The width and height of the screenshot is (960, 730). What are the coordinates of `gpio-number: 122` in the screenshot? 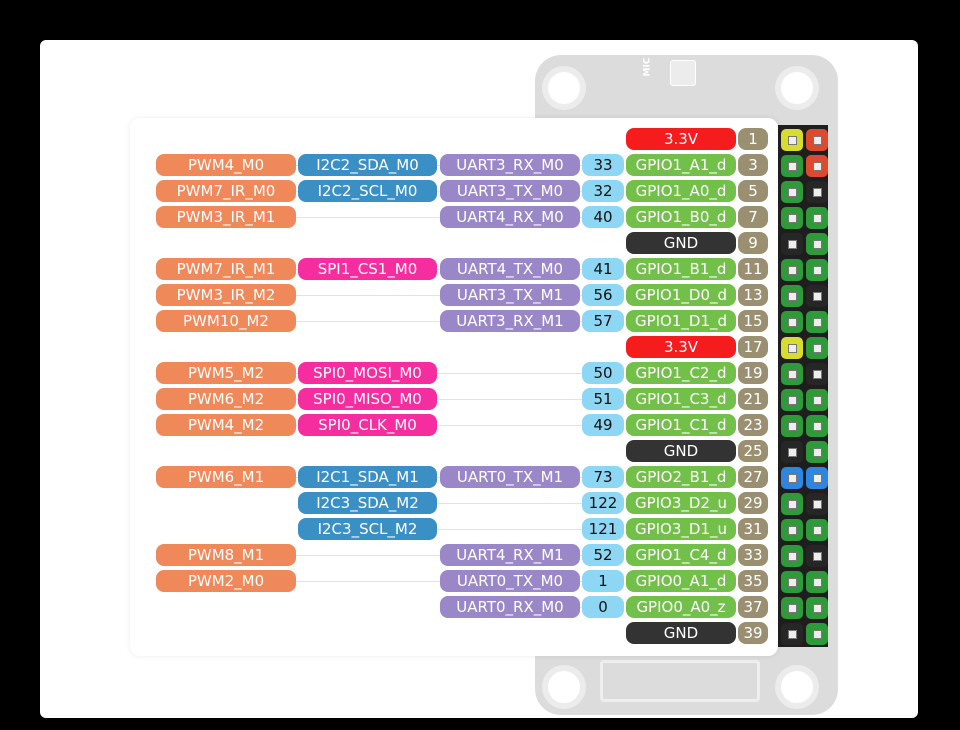 It's located at (603, 503).